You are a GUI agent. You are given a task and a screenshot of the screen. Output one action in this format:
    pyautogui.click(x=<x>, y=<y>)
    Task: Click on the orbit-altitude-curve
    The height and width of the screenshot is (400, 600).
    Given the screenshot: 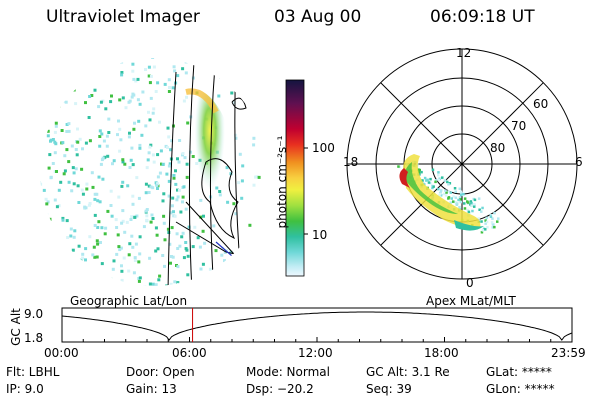 What is the action you would take?
    pyautogui.click(x=317, y=326)
    